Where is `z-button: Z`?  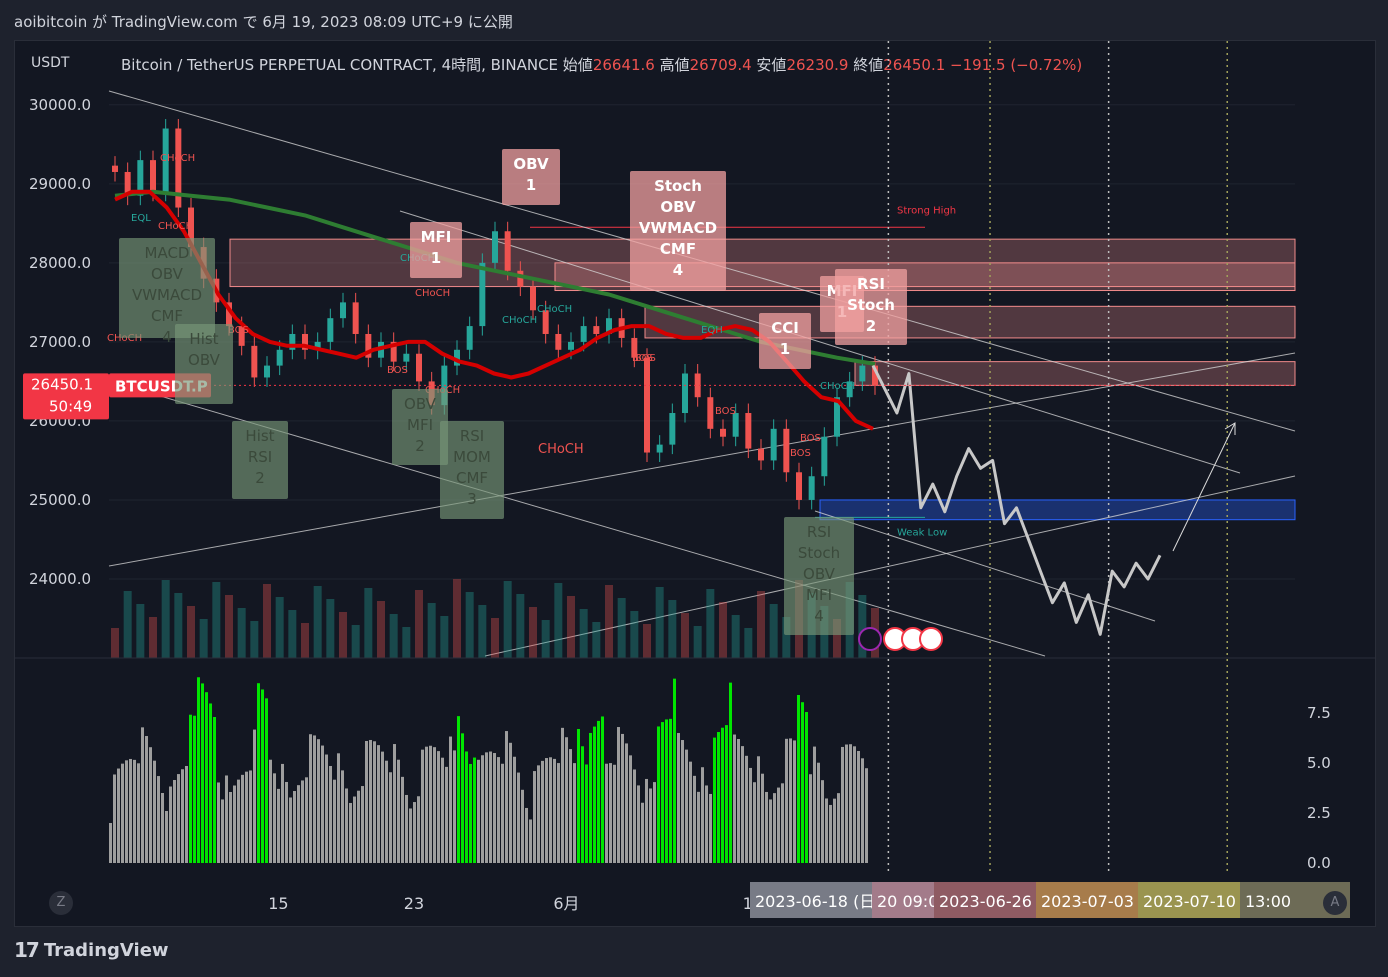 z-button: Z is located at coordinates (61, 903).